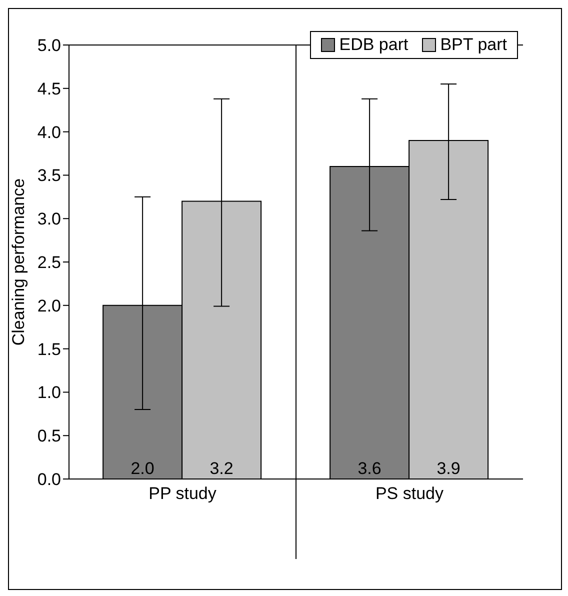 The image size is (568, 596). Describe the element at coordinates (49, 132) in the screenshot. I see `y-tick-label: 4.0` at that location.